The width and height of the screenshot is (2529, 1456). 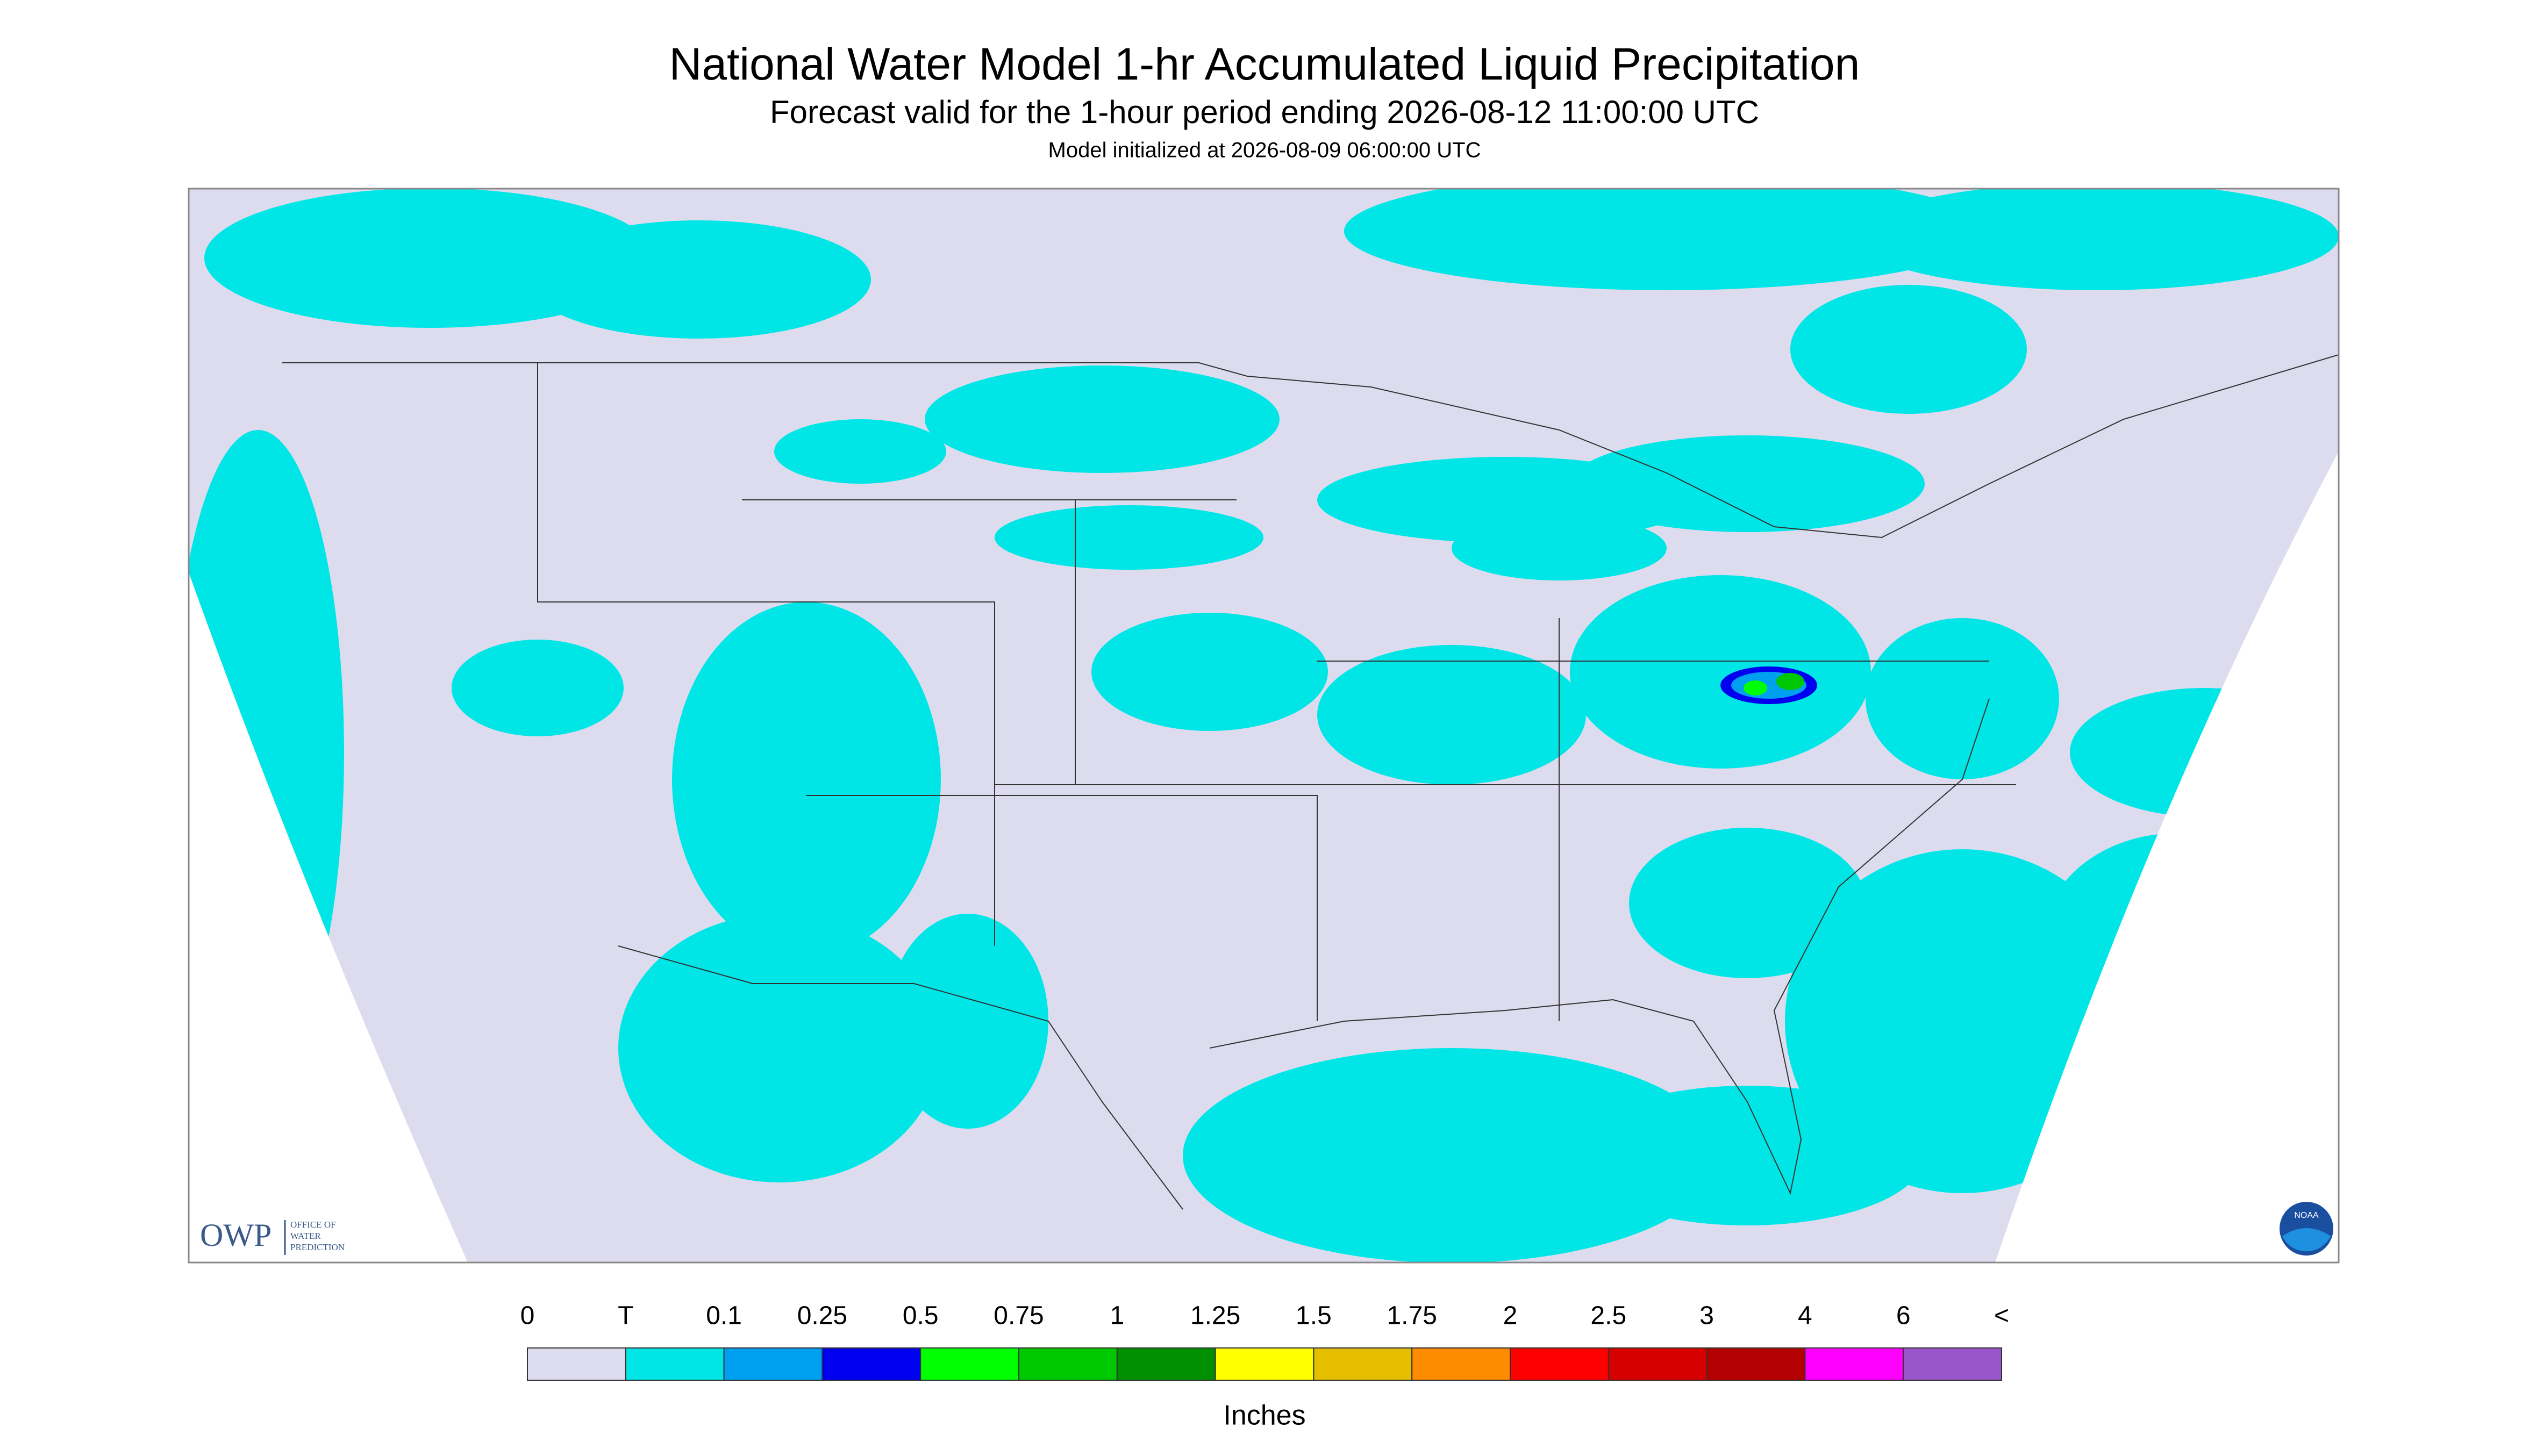 What do you see at coordinates (822, 1316) in the screenshot?
I see `legend-label: 0.25` at bounding box center [822, 1316].